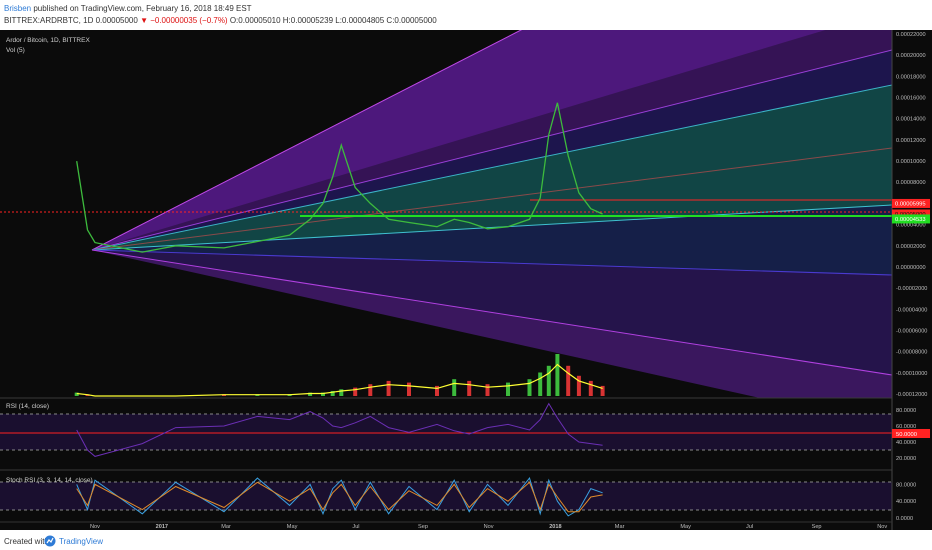 The image size is (932, 550). I want to click on price-tick-label: -0.00006000, so click(911, 331).